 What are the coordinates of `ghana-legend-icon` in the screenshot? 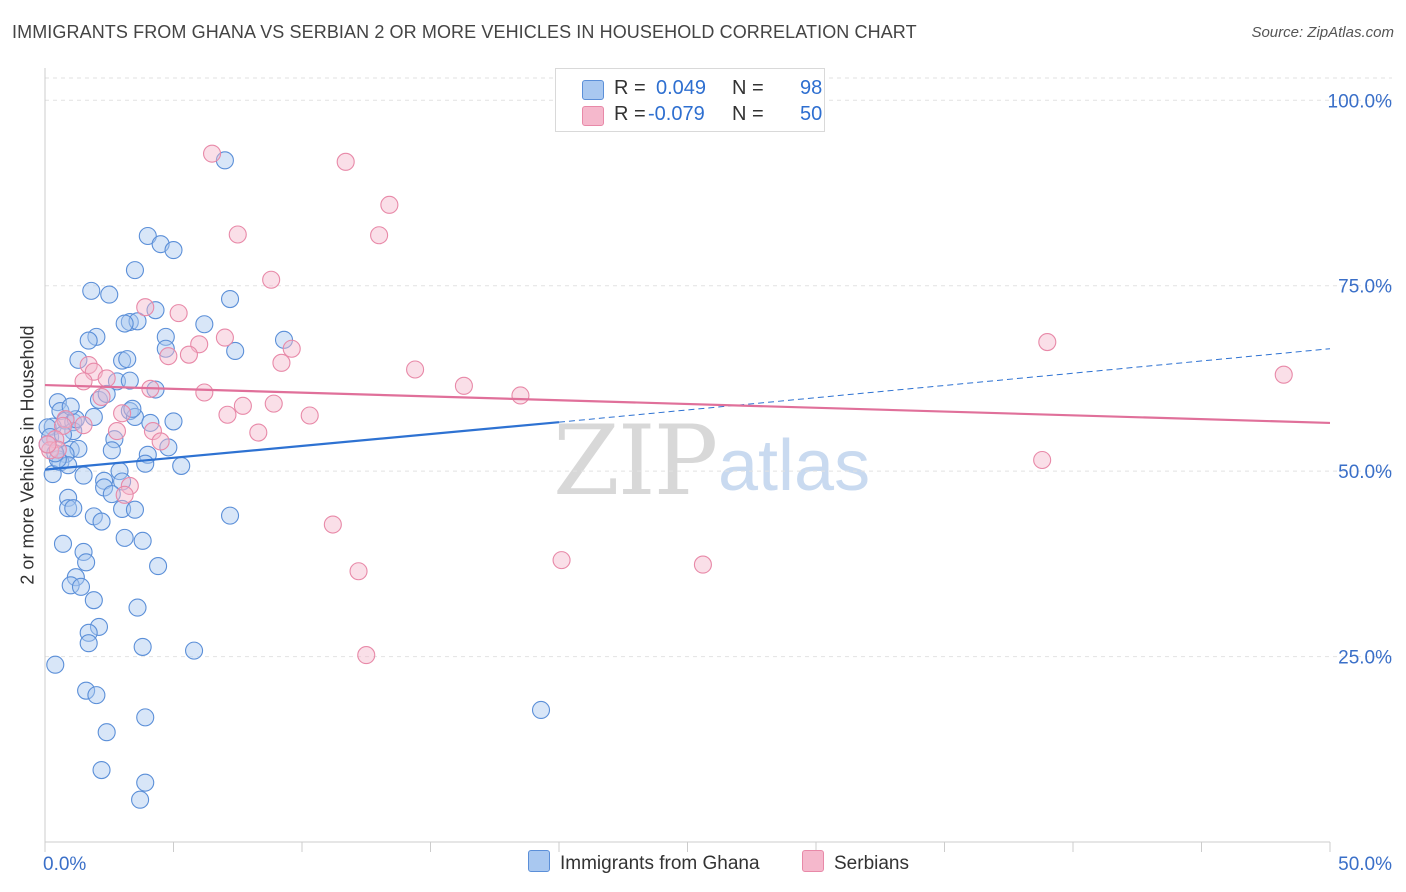 It's located at (539, 861).